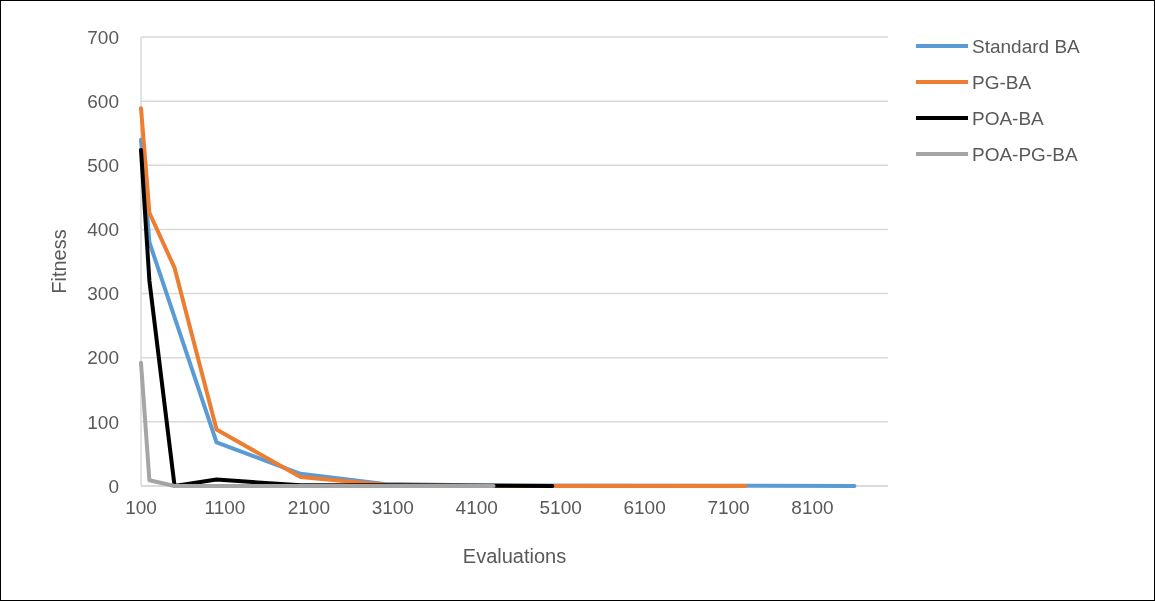 This screenshot has height=601, width=1155. What do you see at coordinates (476, 507) in the screenshot?
I see `x-tick-label: 4100` at bounding box center [476, 507].